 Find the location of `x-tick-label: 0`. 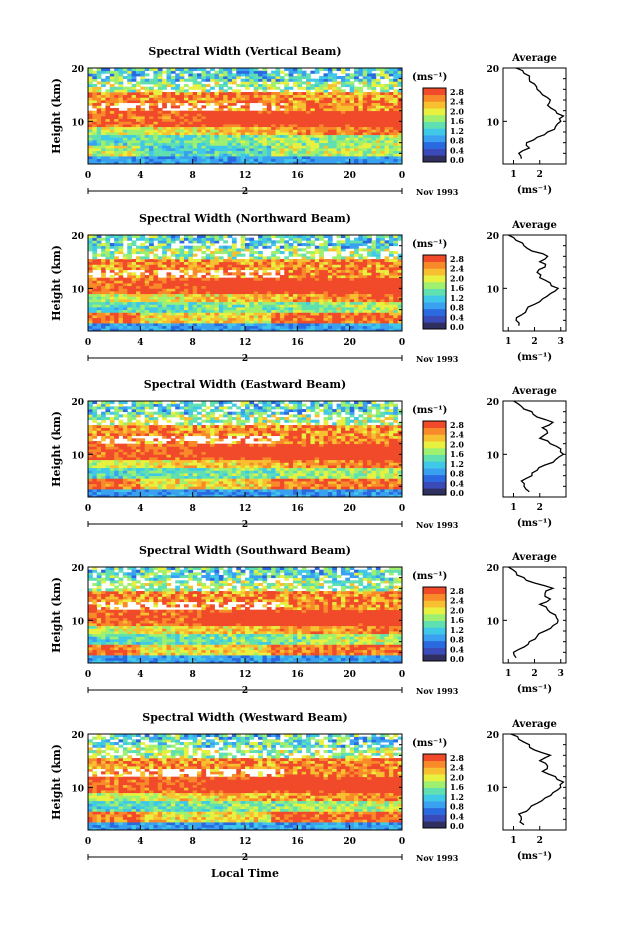

x-tick-label: 0 is located at coordinates (402, 176).